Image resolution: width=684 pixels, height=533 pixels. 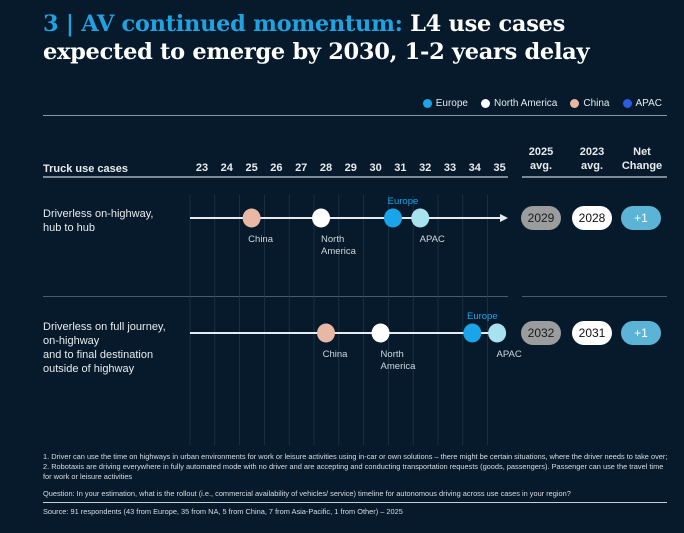 What do you see at coordinates (475, 168) in the screenshot?
I see `x-tick-label: 34` at bounding box center [475, 168].